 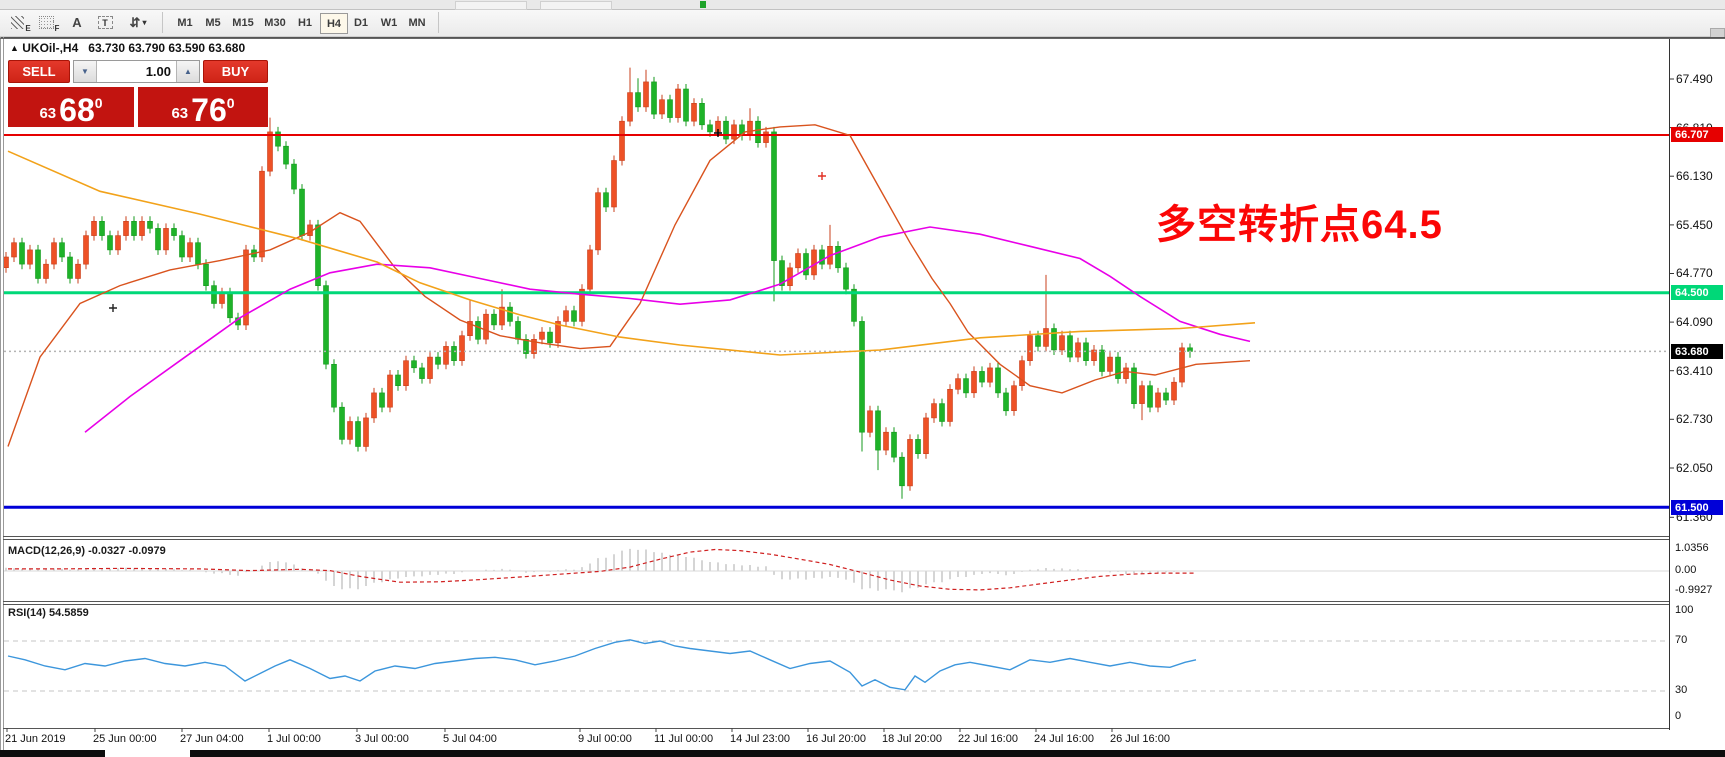 I want to click on hatch-lines-icon, so click(x=18, y=22).